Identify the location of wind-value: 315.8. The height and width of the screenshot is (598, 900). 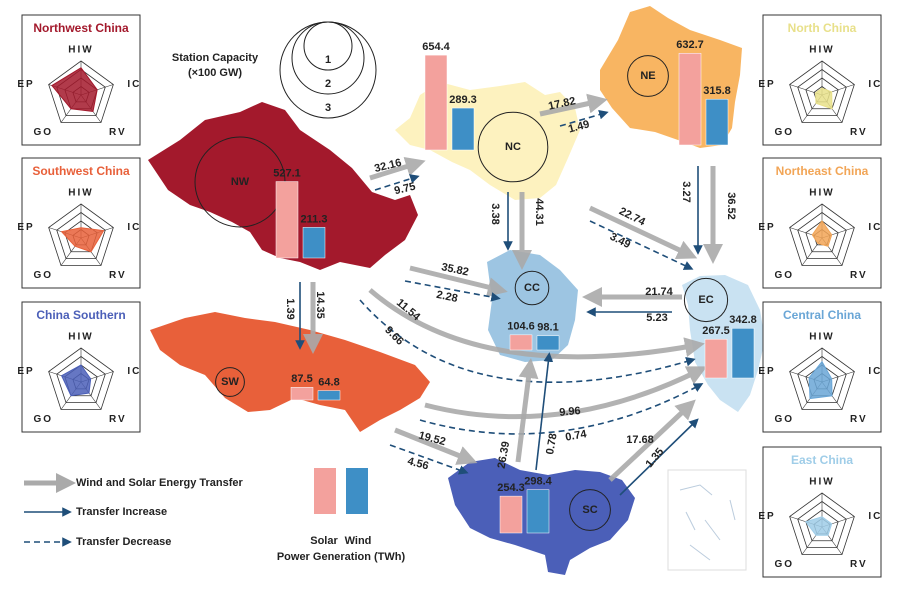
(717, 91).